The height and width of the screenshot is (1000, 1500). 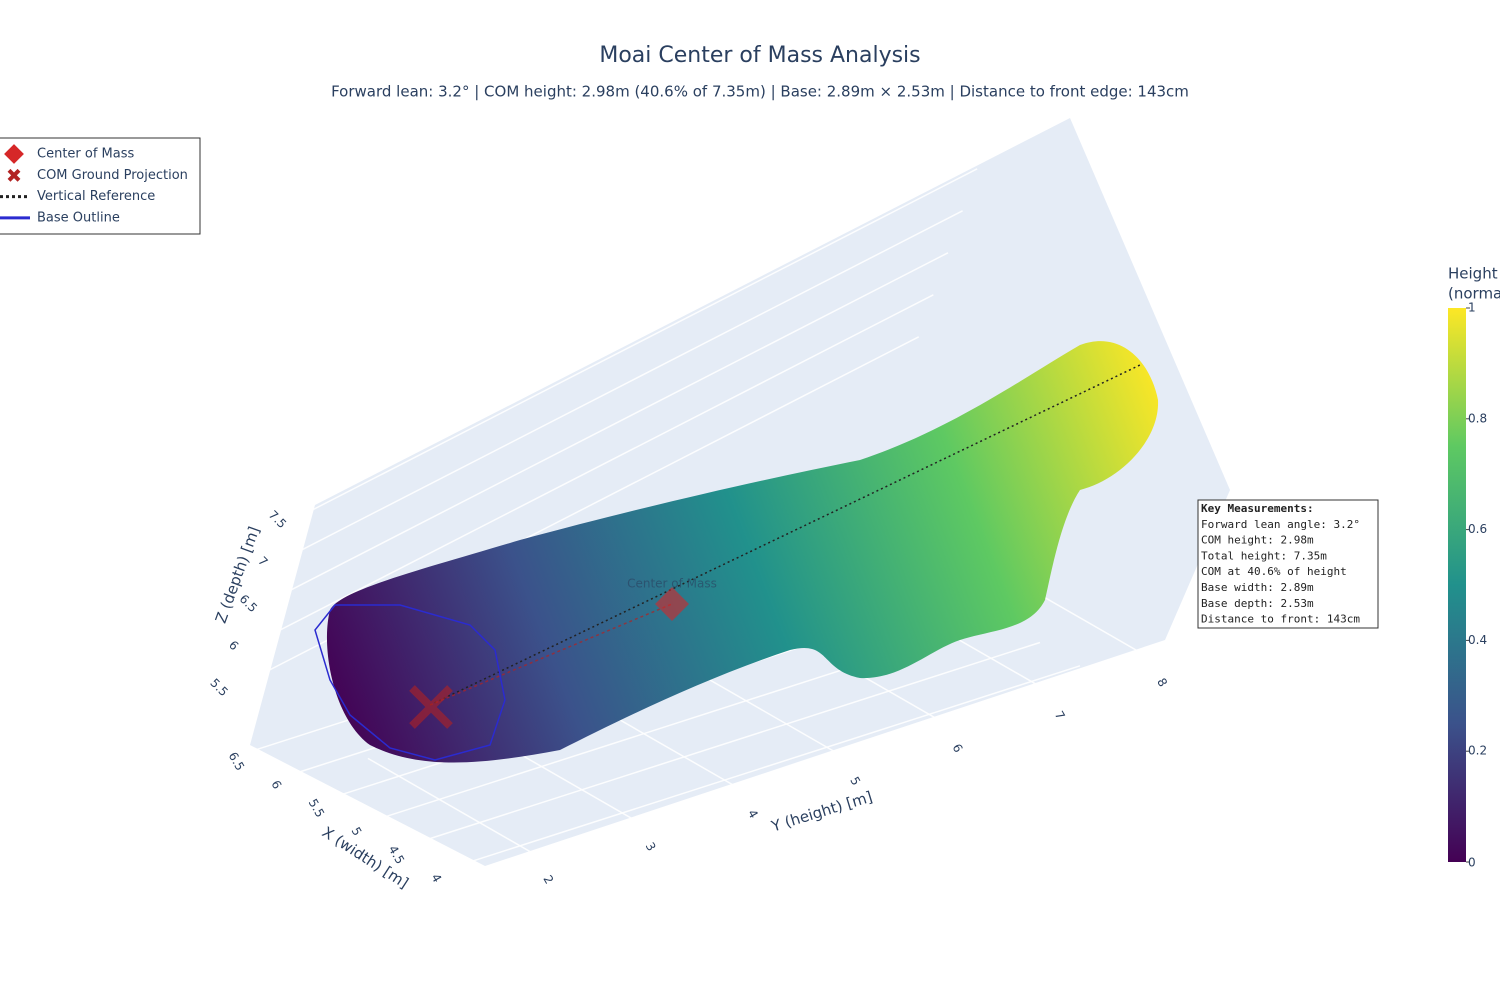 What do you see at coordinates (1257, 508) in the screenshot?
I see `annotation-line: Key Measurements:` at bounding box center [1257, 508].